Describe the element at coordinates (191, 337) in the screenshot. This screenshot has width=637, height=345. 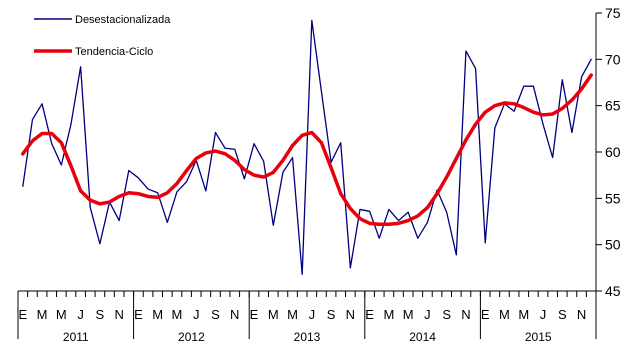
I see `x-year-label: 2012` at that location.